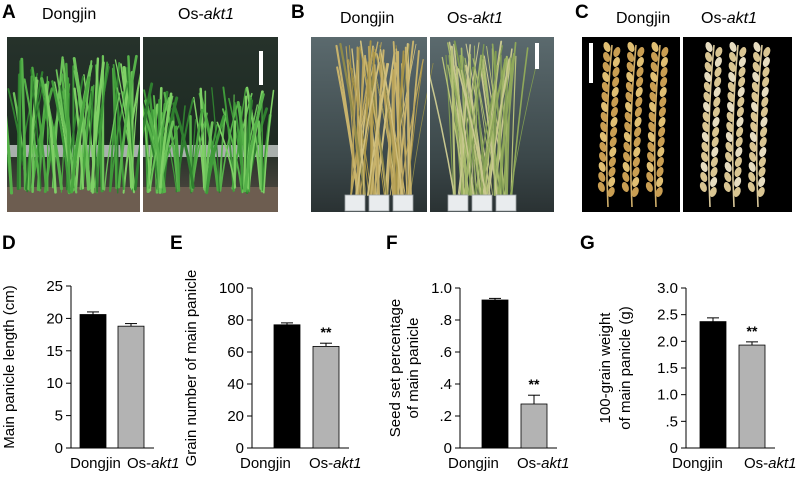 The height and width of the screenshot is (483, 800). I want to click on y-tick-label: .5, so click(671, 421).